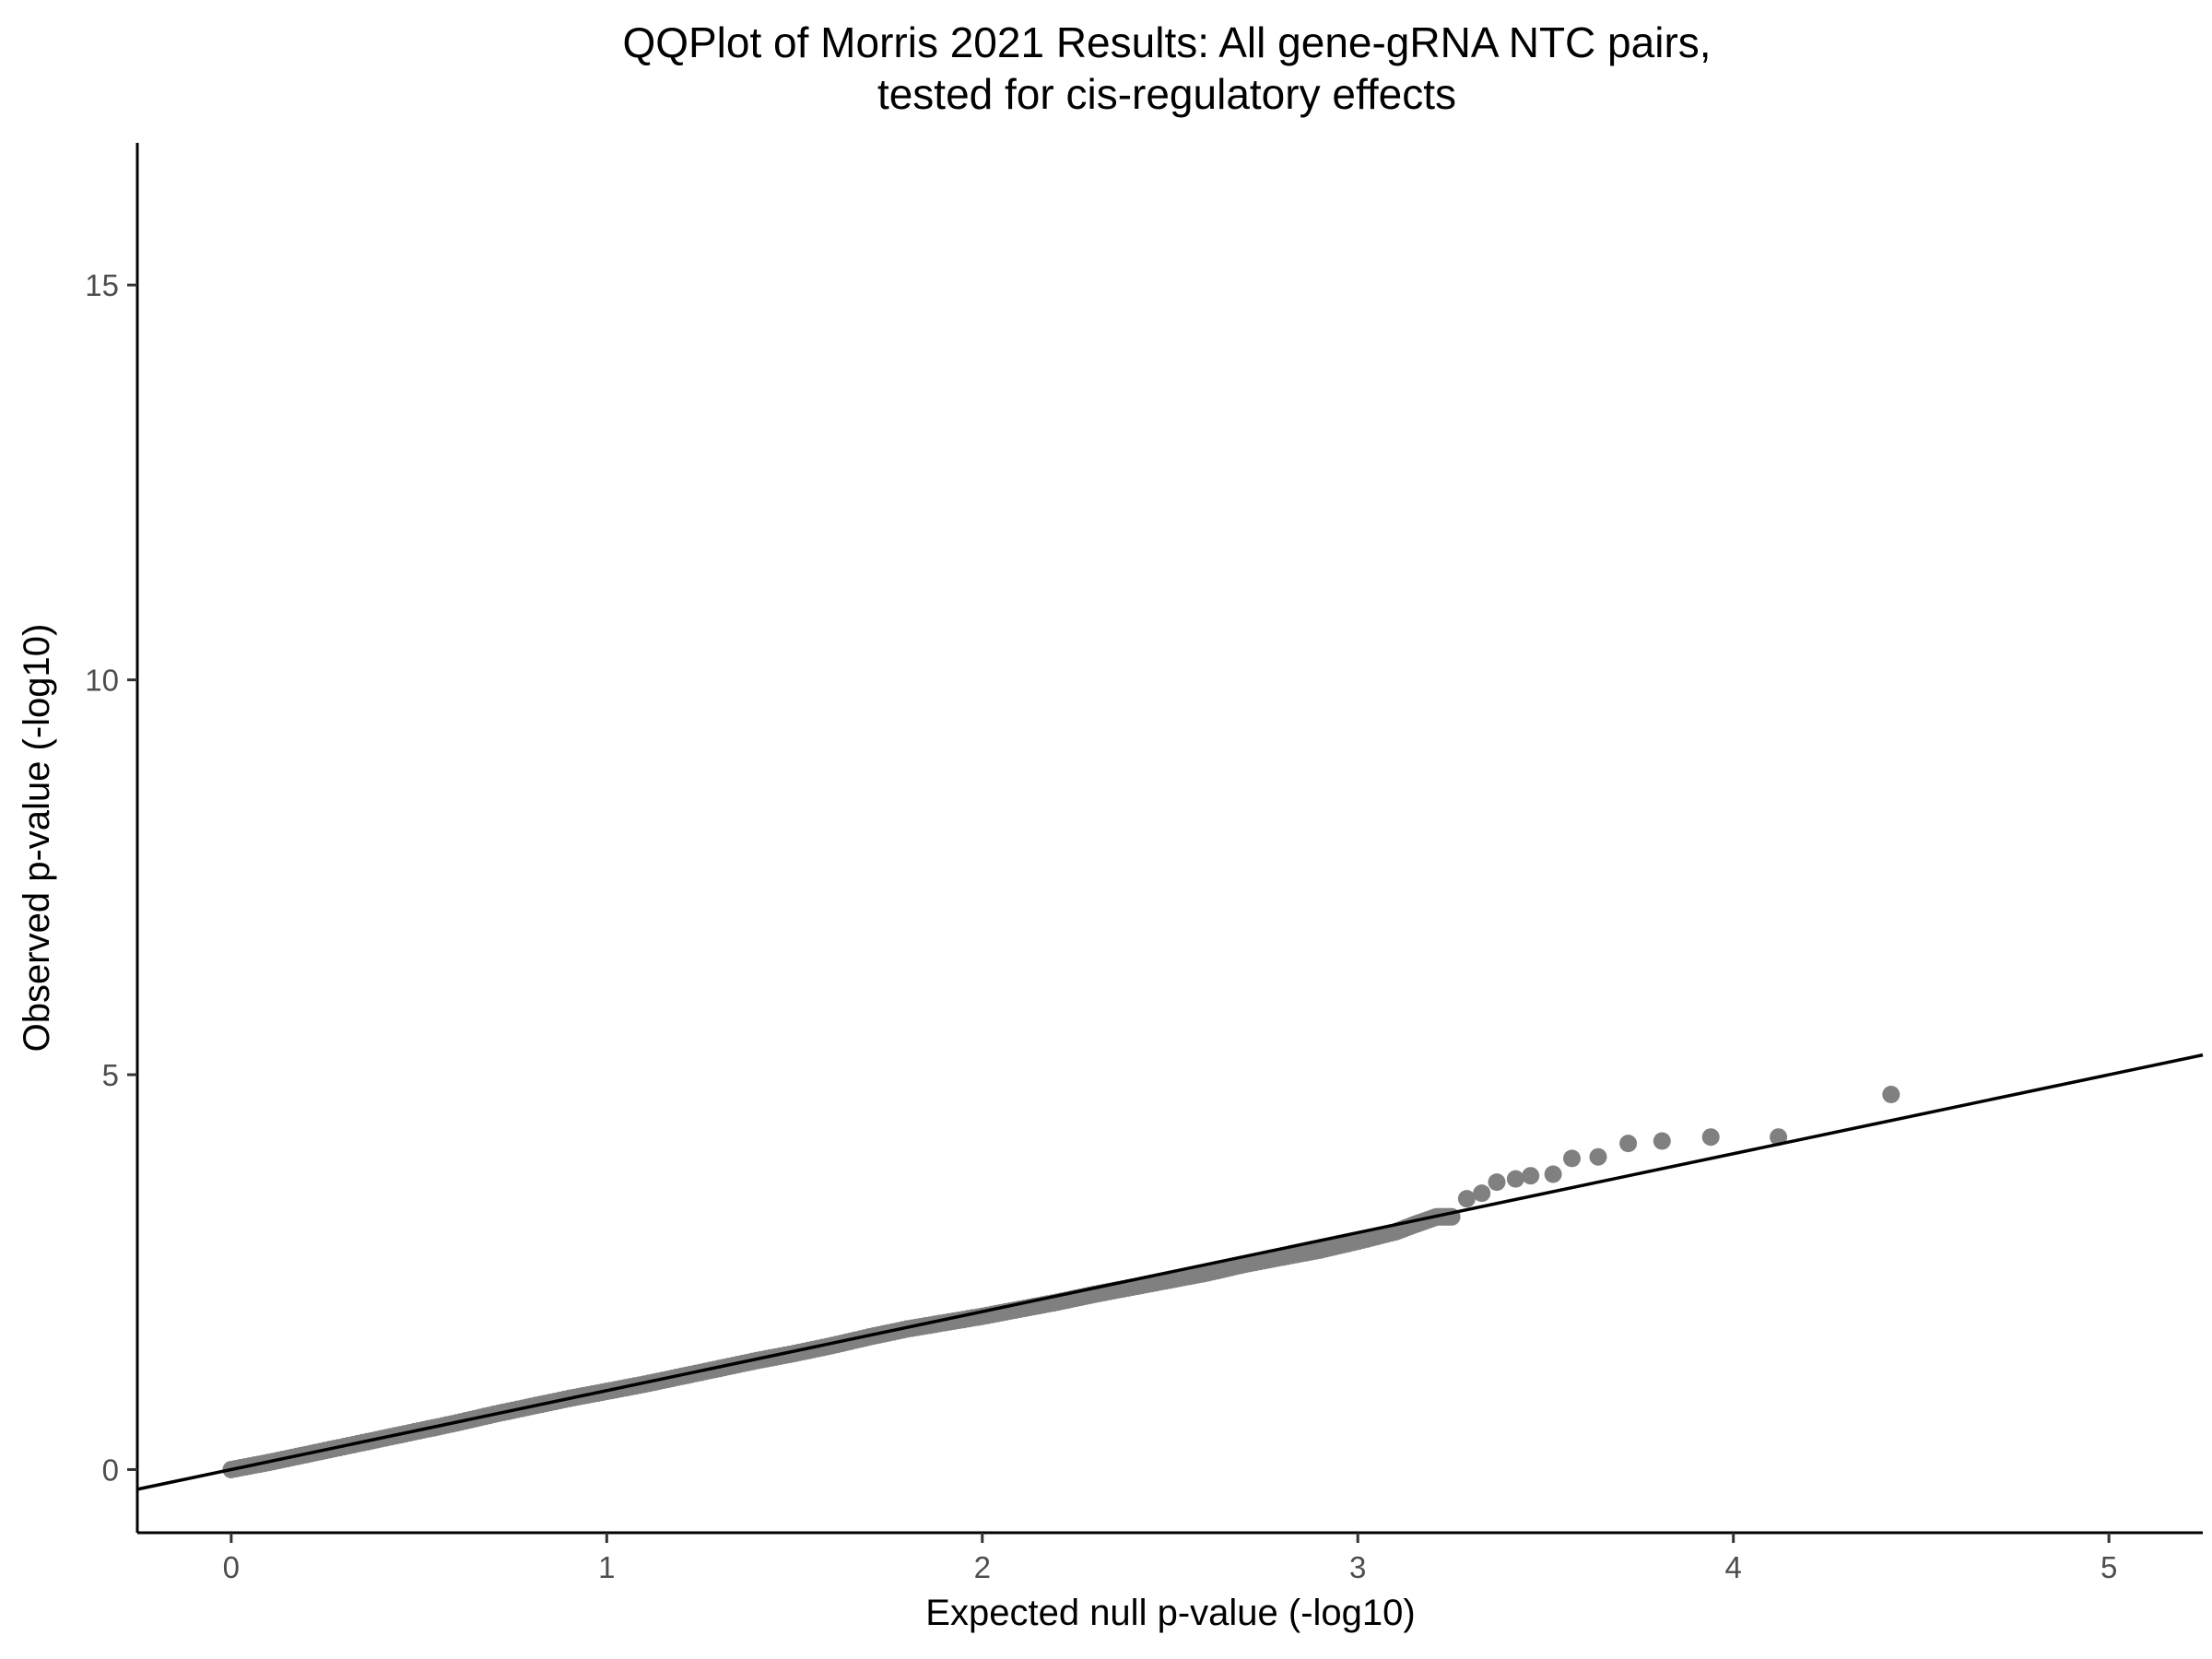 Image resolution: width=2212 pixels, height=1659 pixels. I want to click on y-tick-label: 5, so click(110, 1075).